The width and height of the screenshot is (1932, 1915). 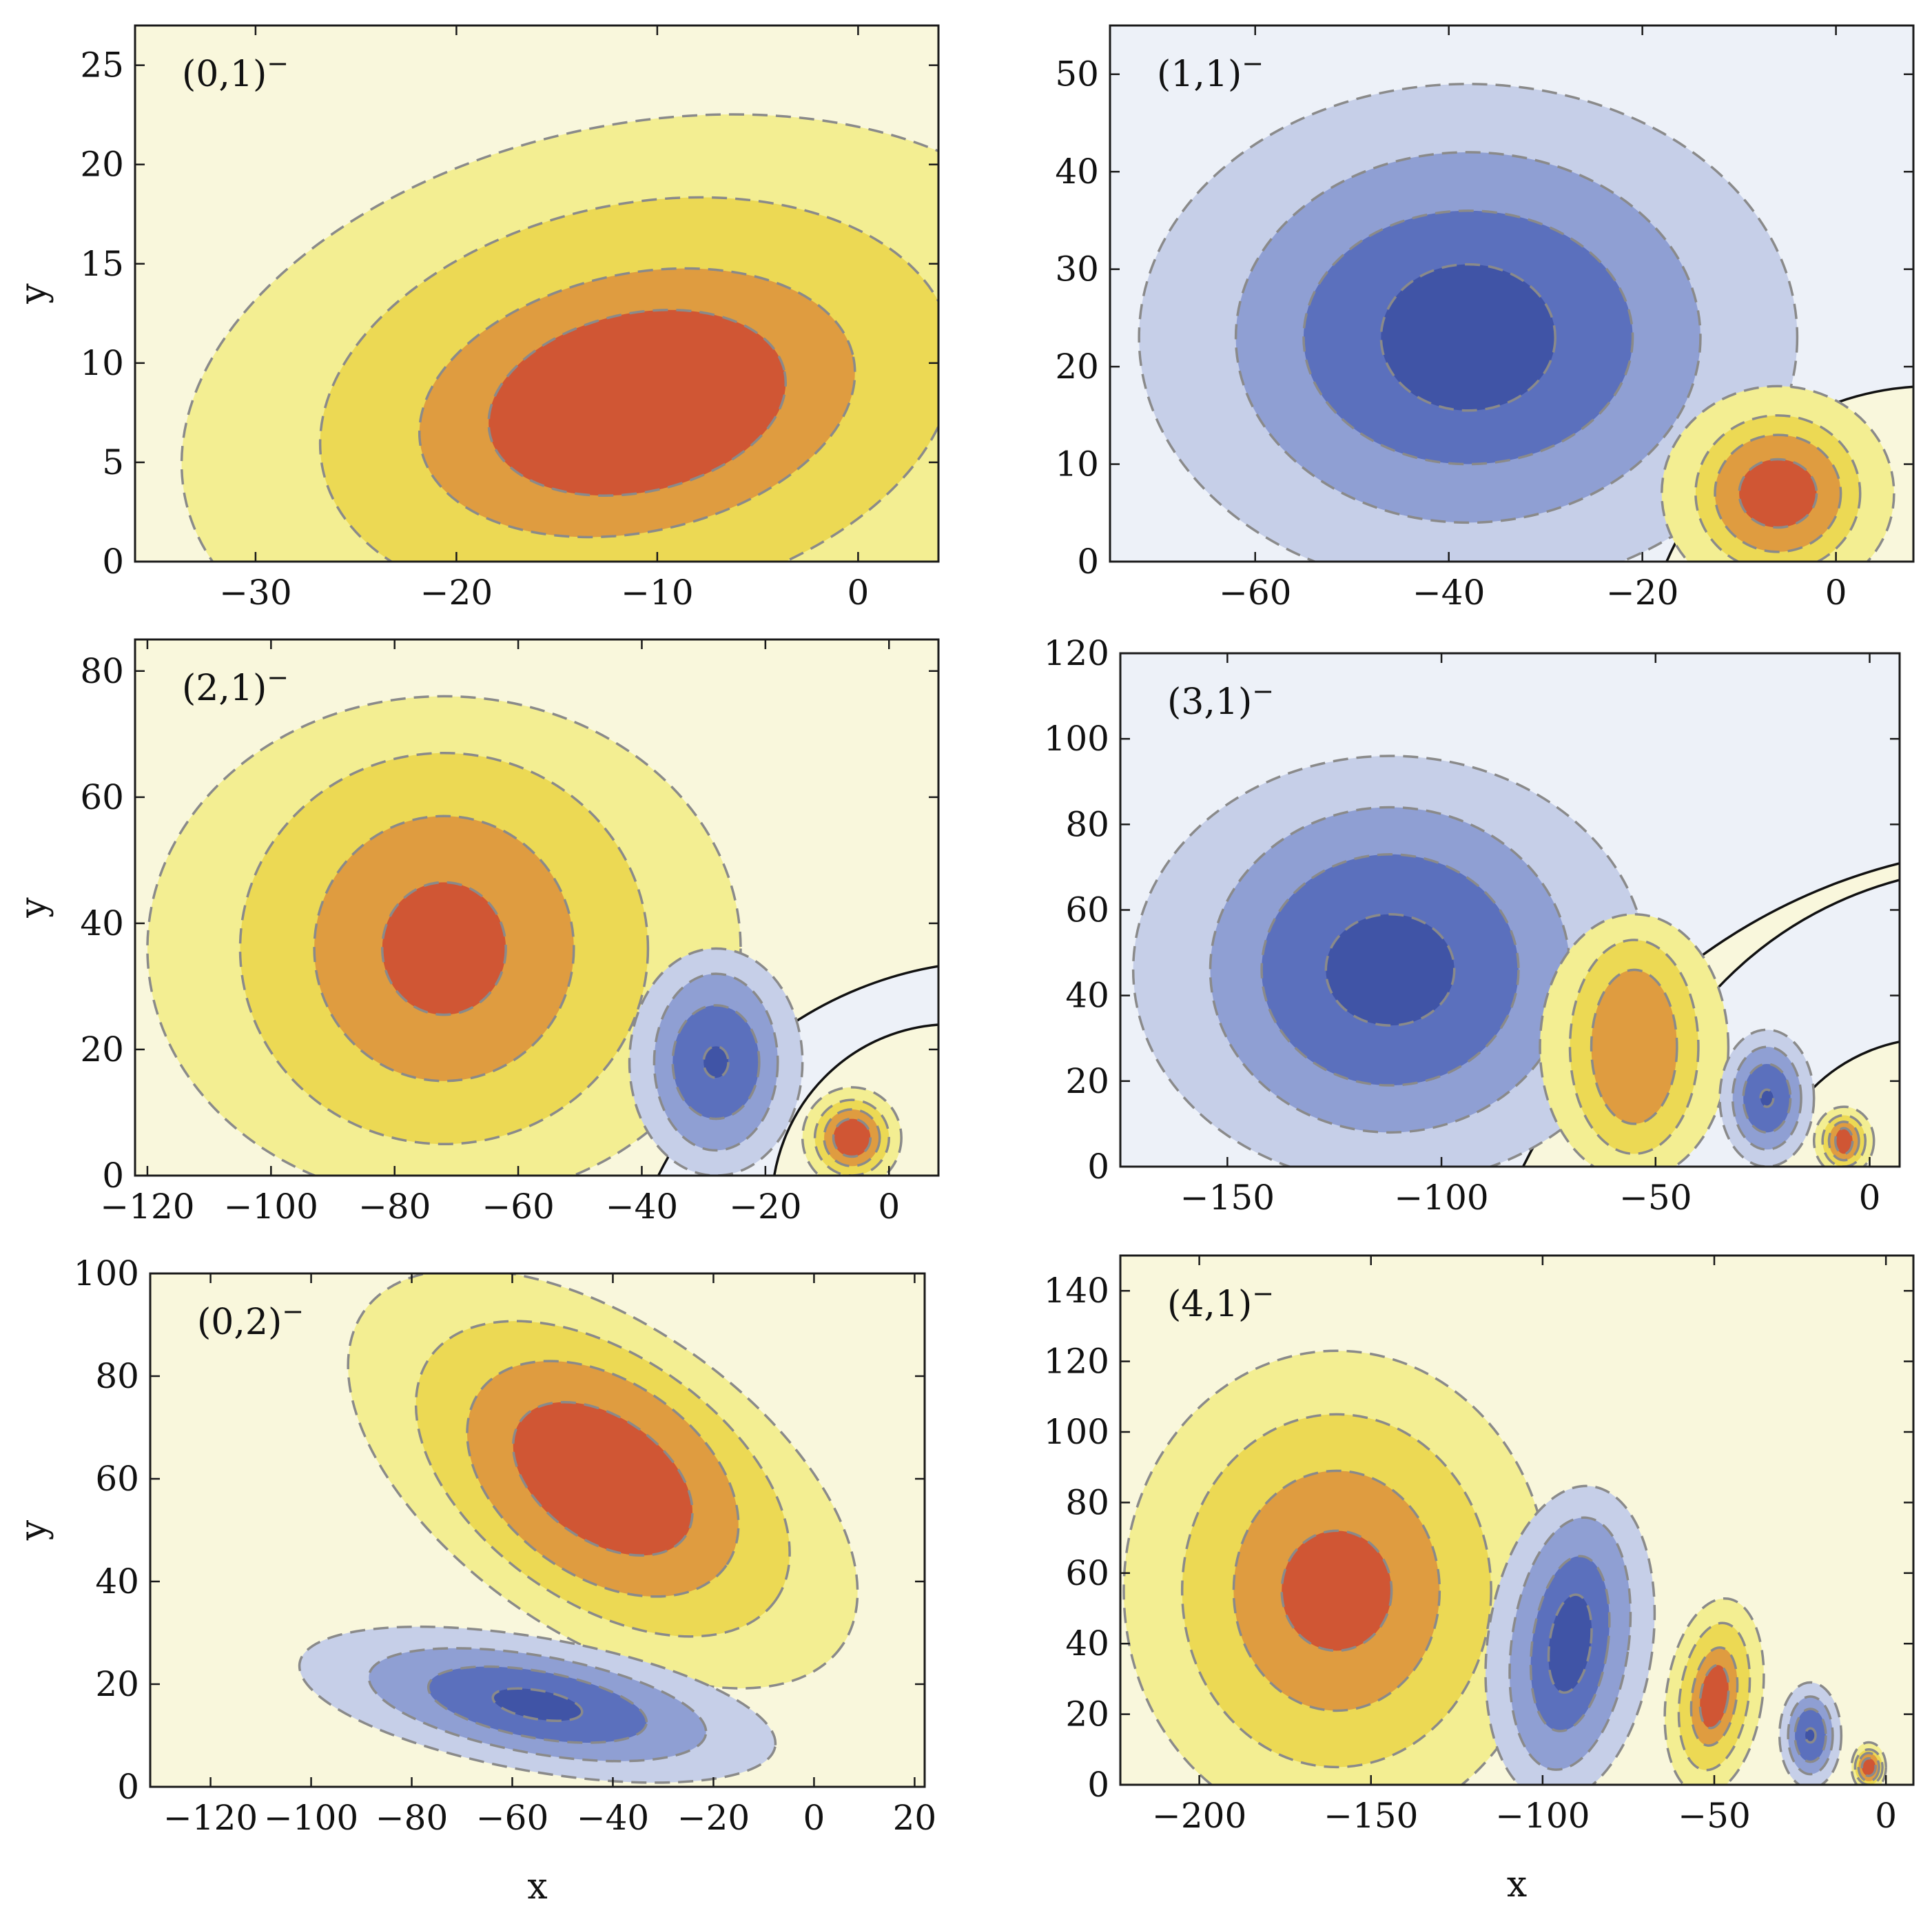 What do you see at coordinates (1220, 699) in the screenshot?
I see `panel-label: (3,1)−` at bounding box center [1220, 699].